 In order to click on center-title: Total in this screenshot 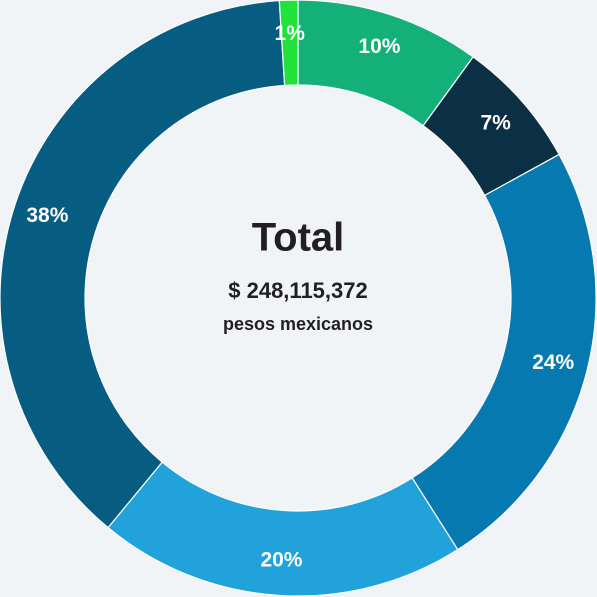, I will do `click(298, 238)`.